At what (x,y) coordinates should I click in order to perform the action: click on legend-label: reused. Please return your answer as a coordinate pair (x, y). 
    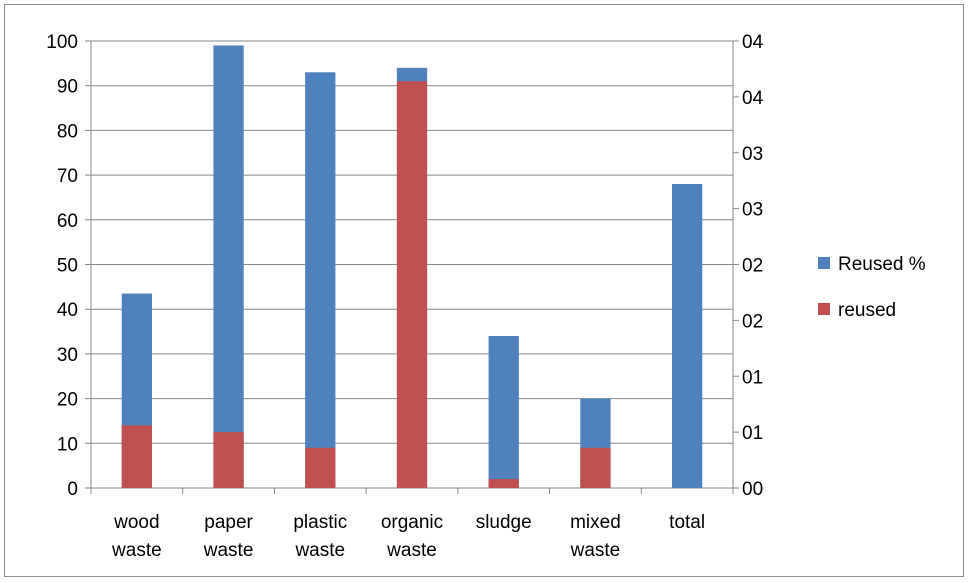
    Looking at the image, I should click on (867, 310).